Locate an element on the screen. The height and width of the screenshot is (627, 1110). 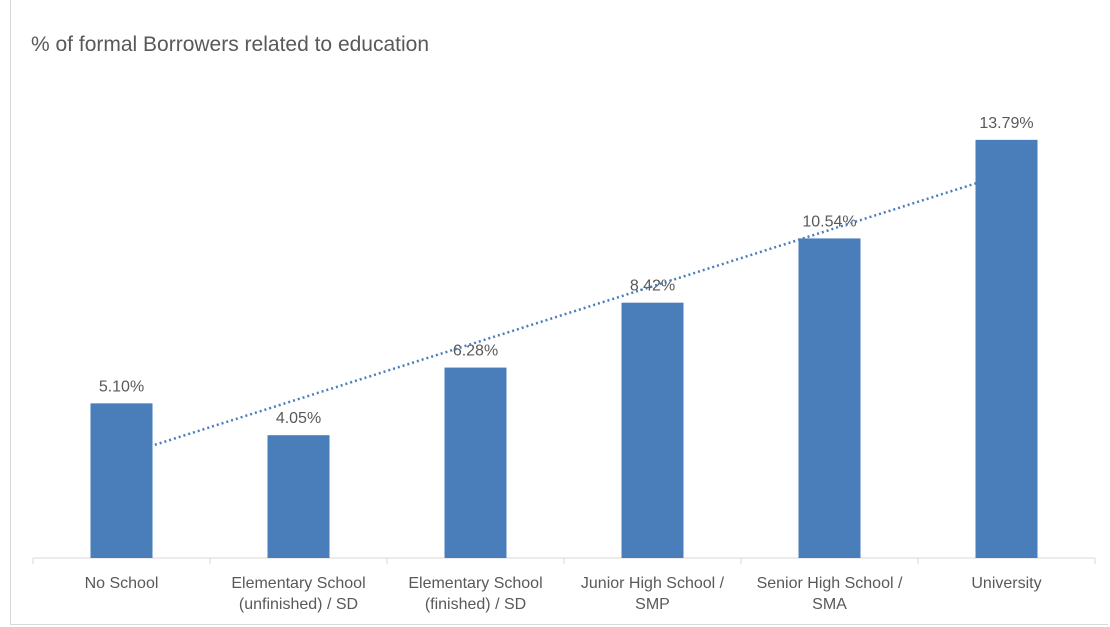
data-label: 10.54% is located at coordinates (829, 221).